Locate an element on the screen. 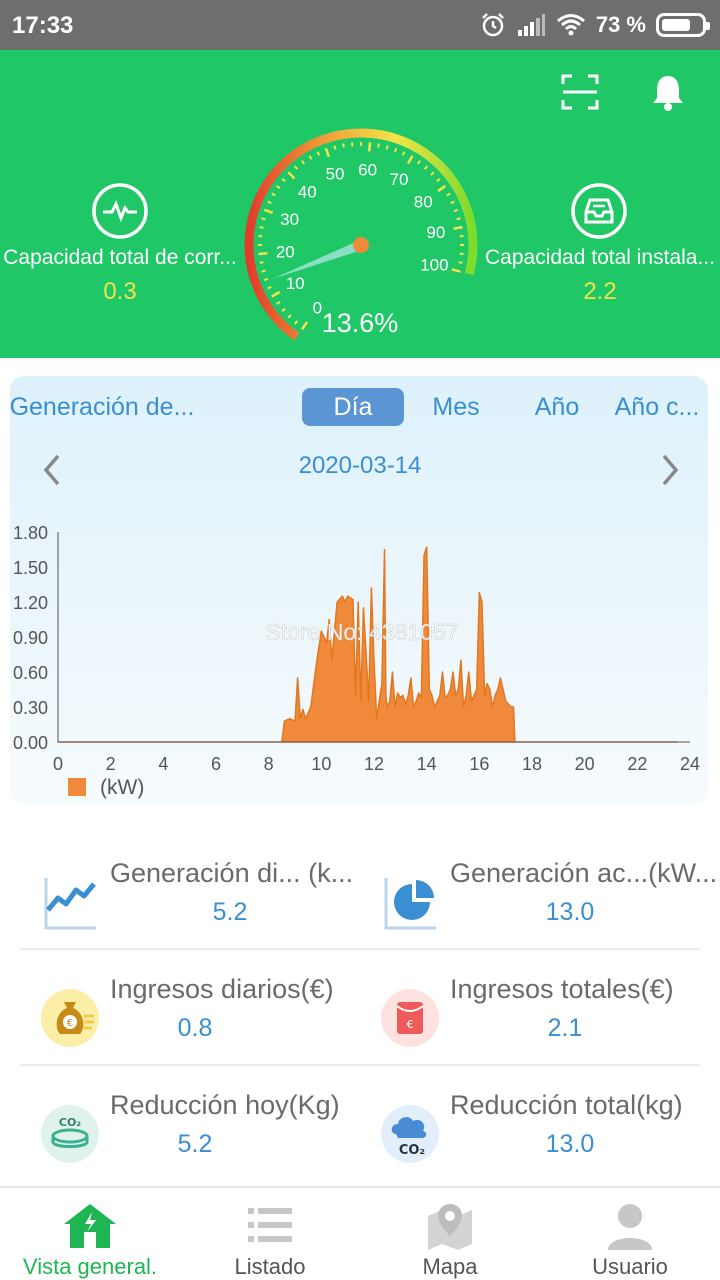  gauge-ticks is located at coordinates (361, 236).